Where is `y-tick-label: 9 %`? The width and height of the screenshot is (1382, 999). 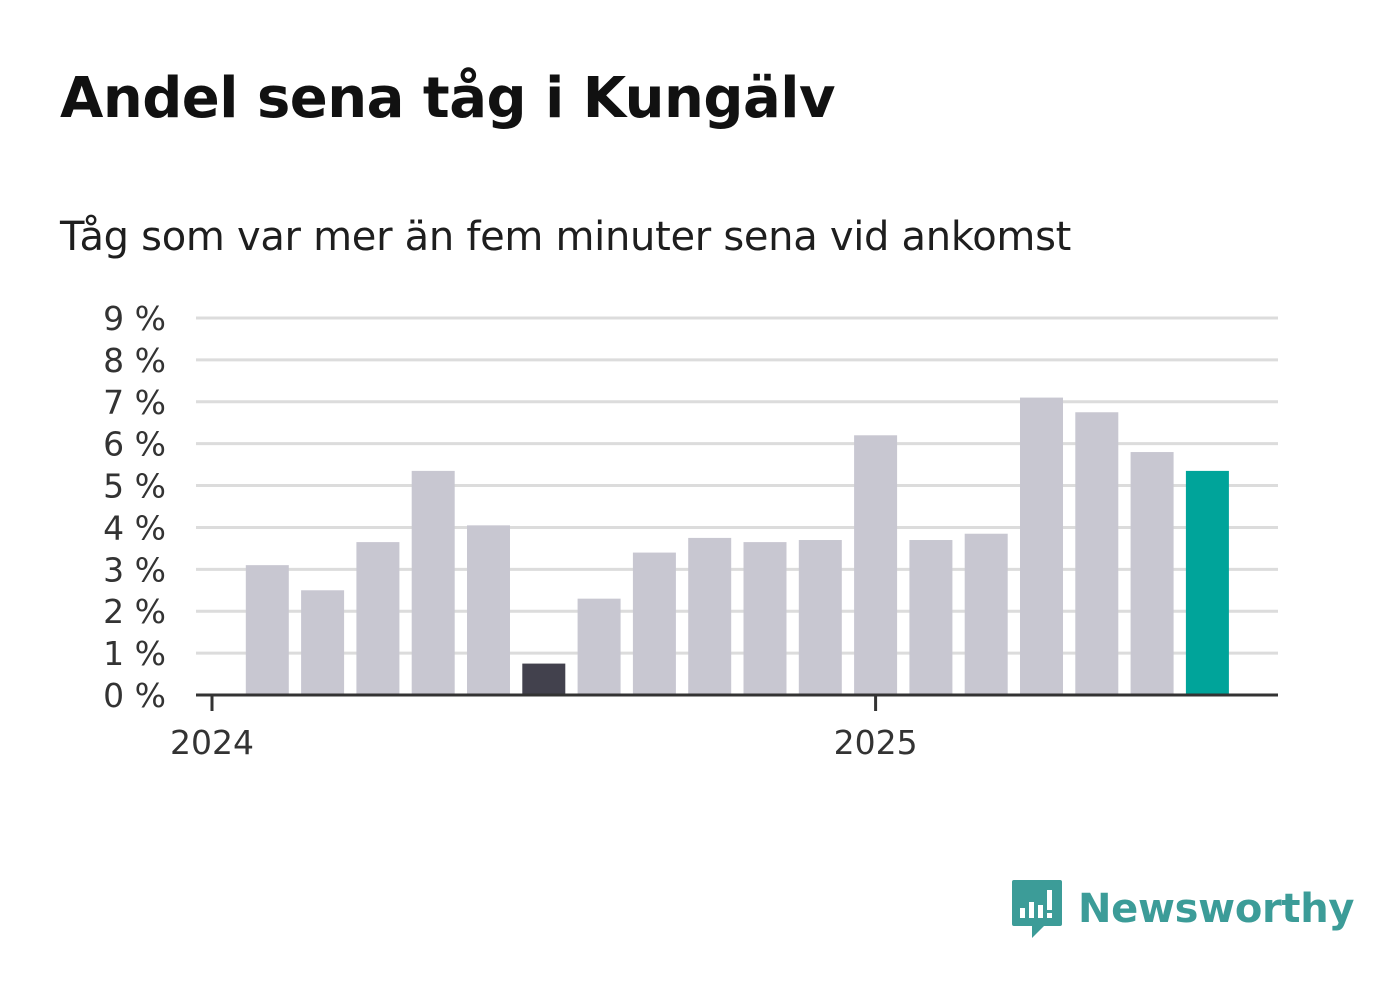 y-tick-label: 9 % is located at coordinates (134, 318).